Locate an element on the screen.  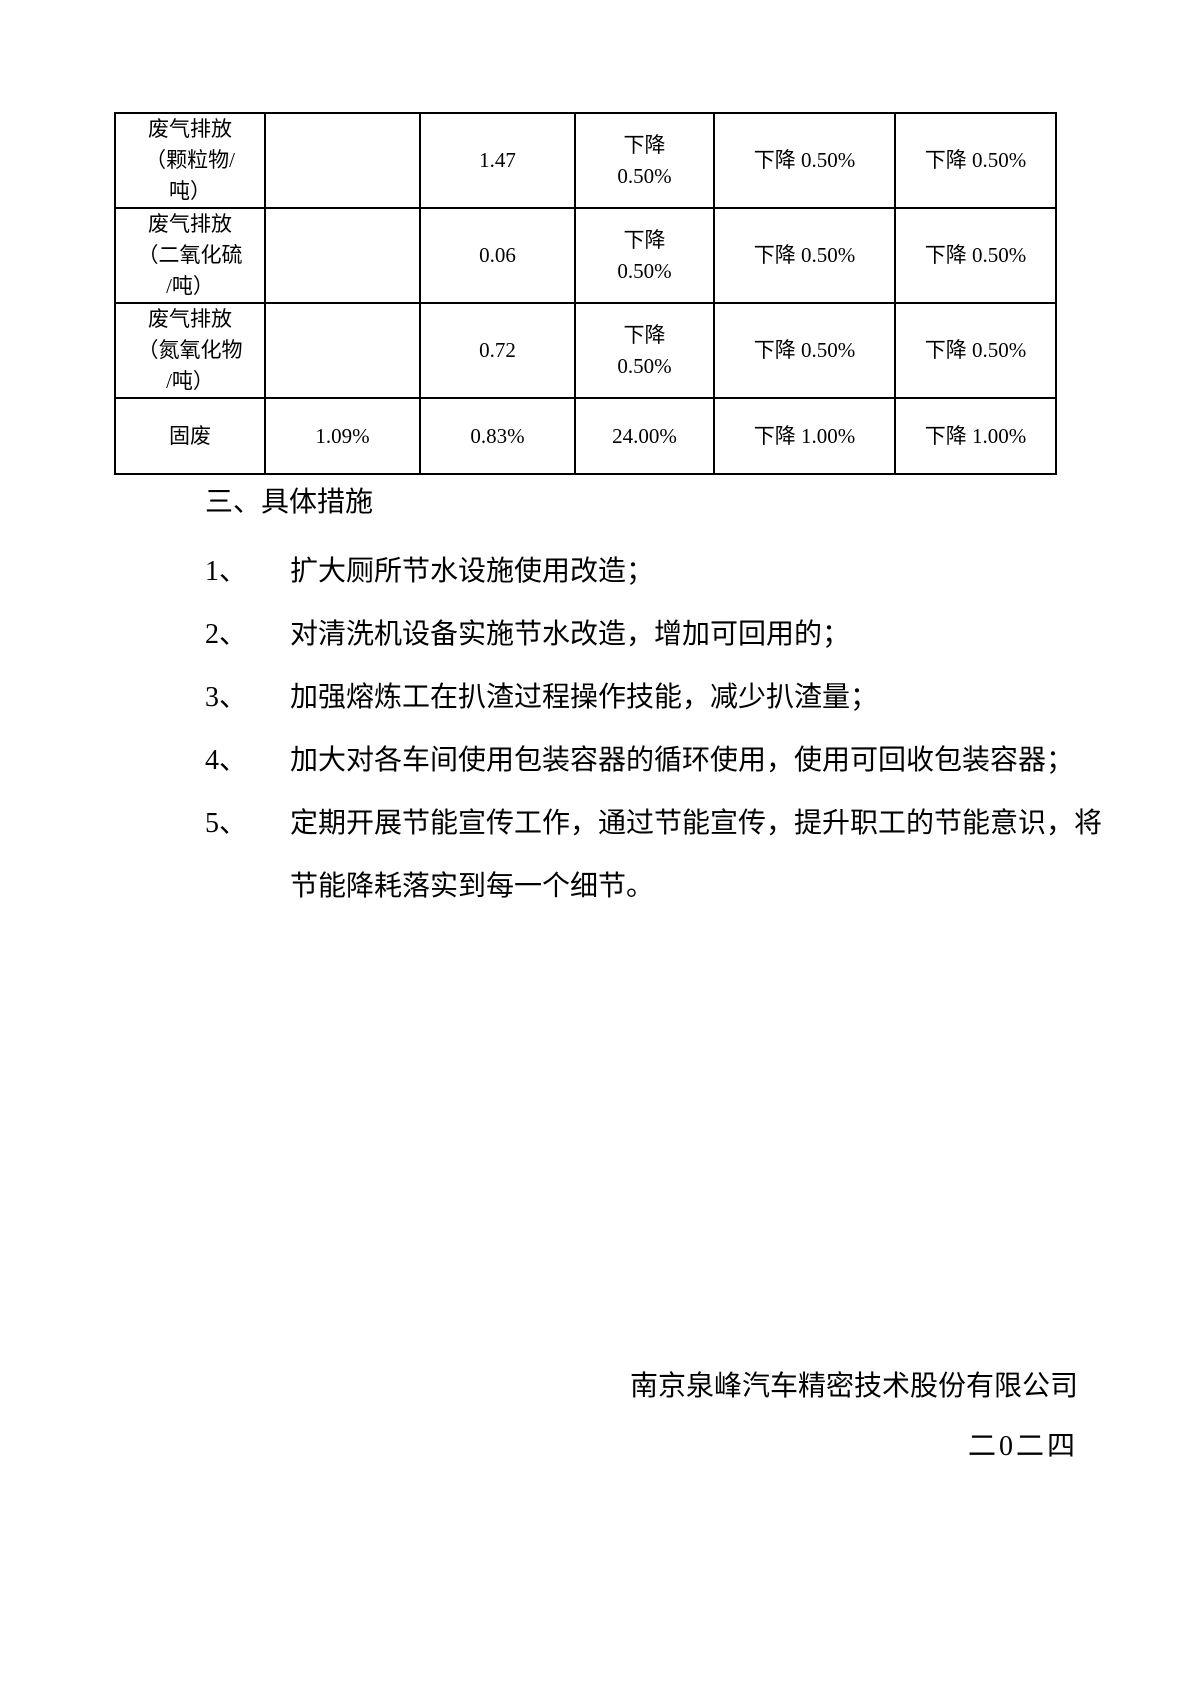
table-cell: 固废 is located at coordinates (190, 436).